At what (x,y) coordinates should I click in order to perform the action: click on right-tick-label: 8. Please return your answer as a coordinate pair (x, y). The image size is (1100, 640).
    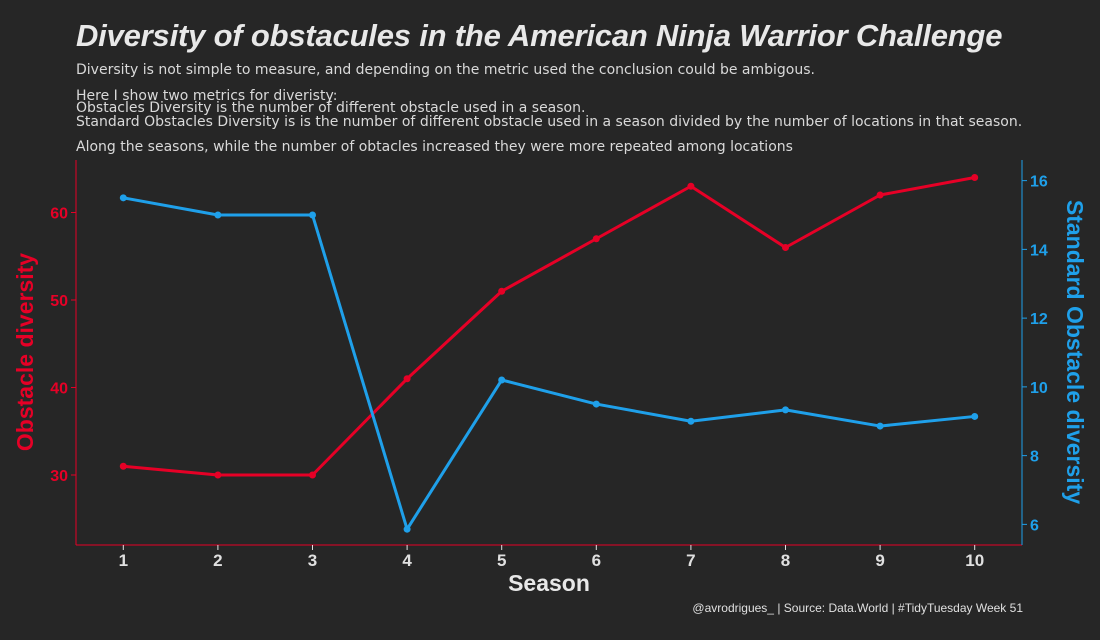
    Looking at the image, I should click on (1034, 457).